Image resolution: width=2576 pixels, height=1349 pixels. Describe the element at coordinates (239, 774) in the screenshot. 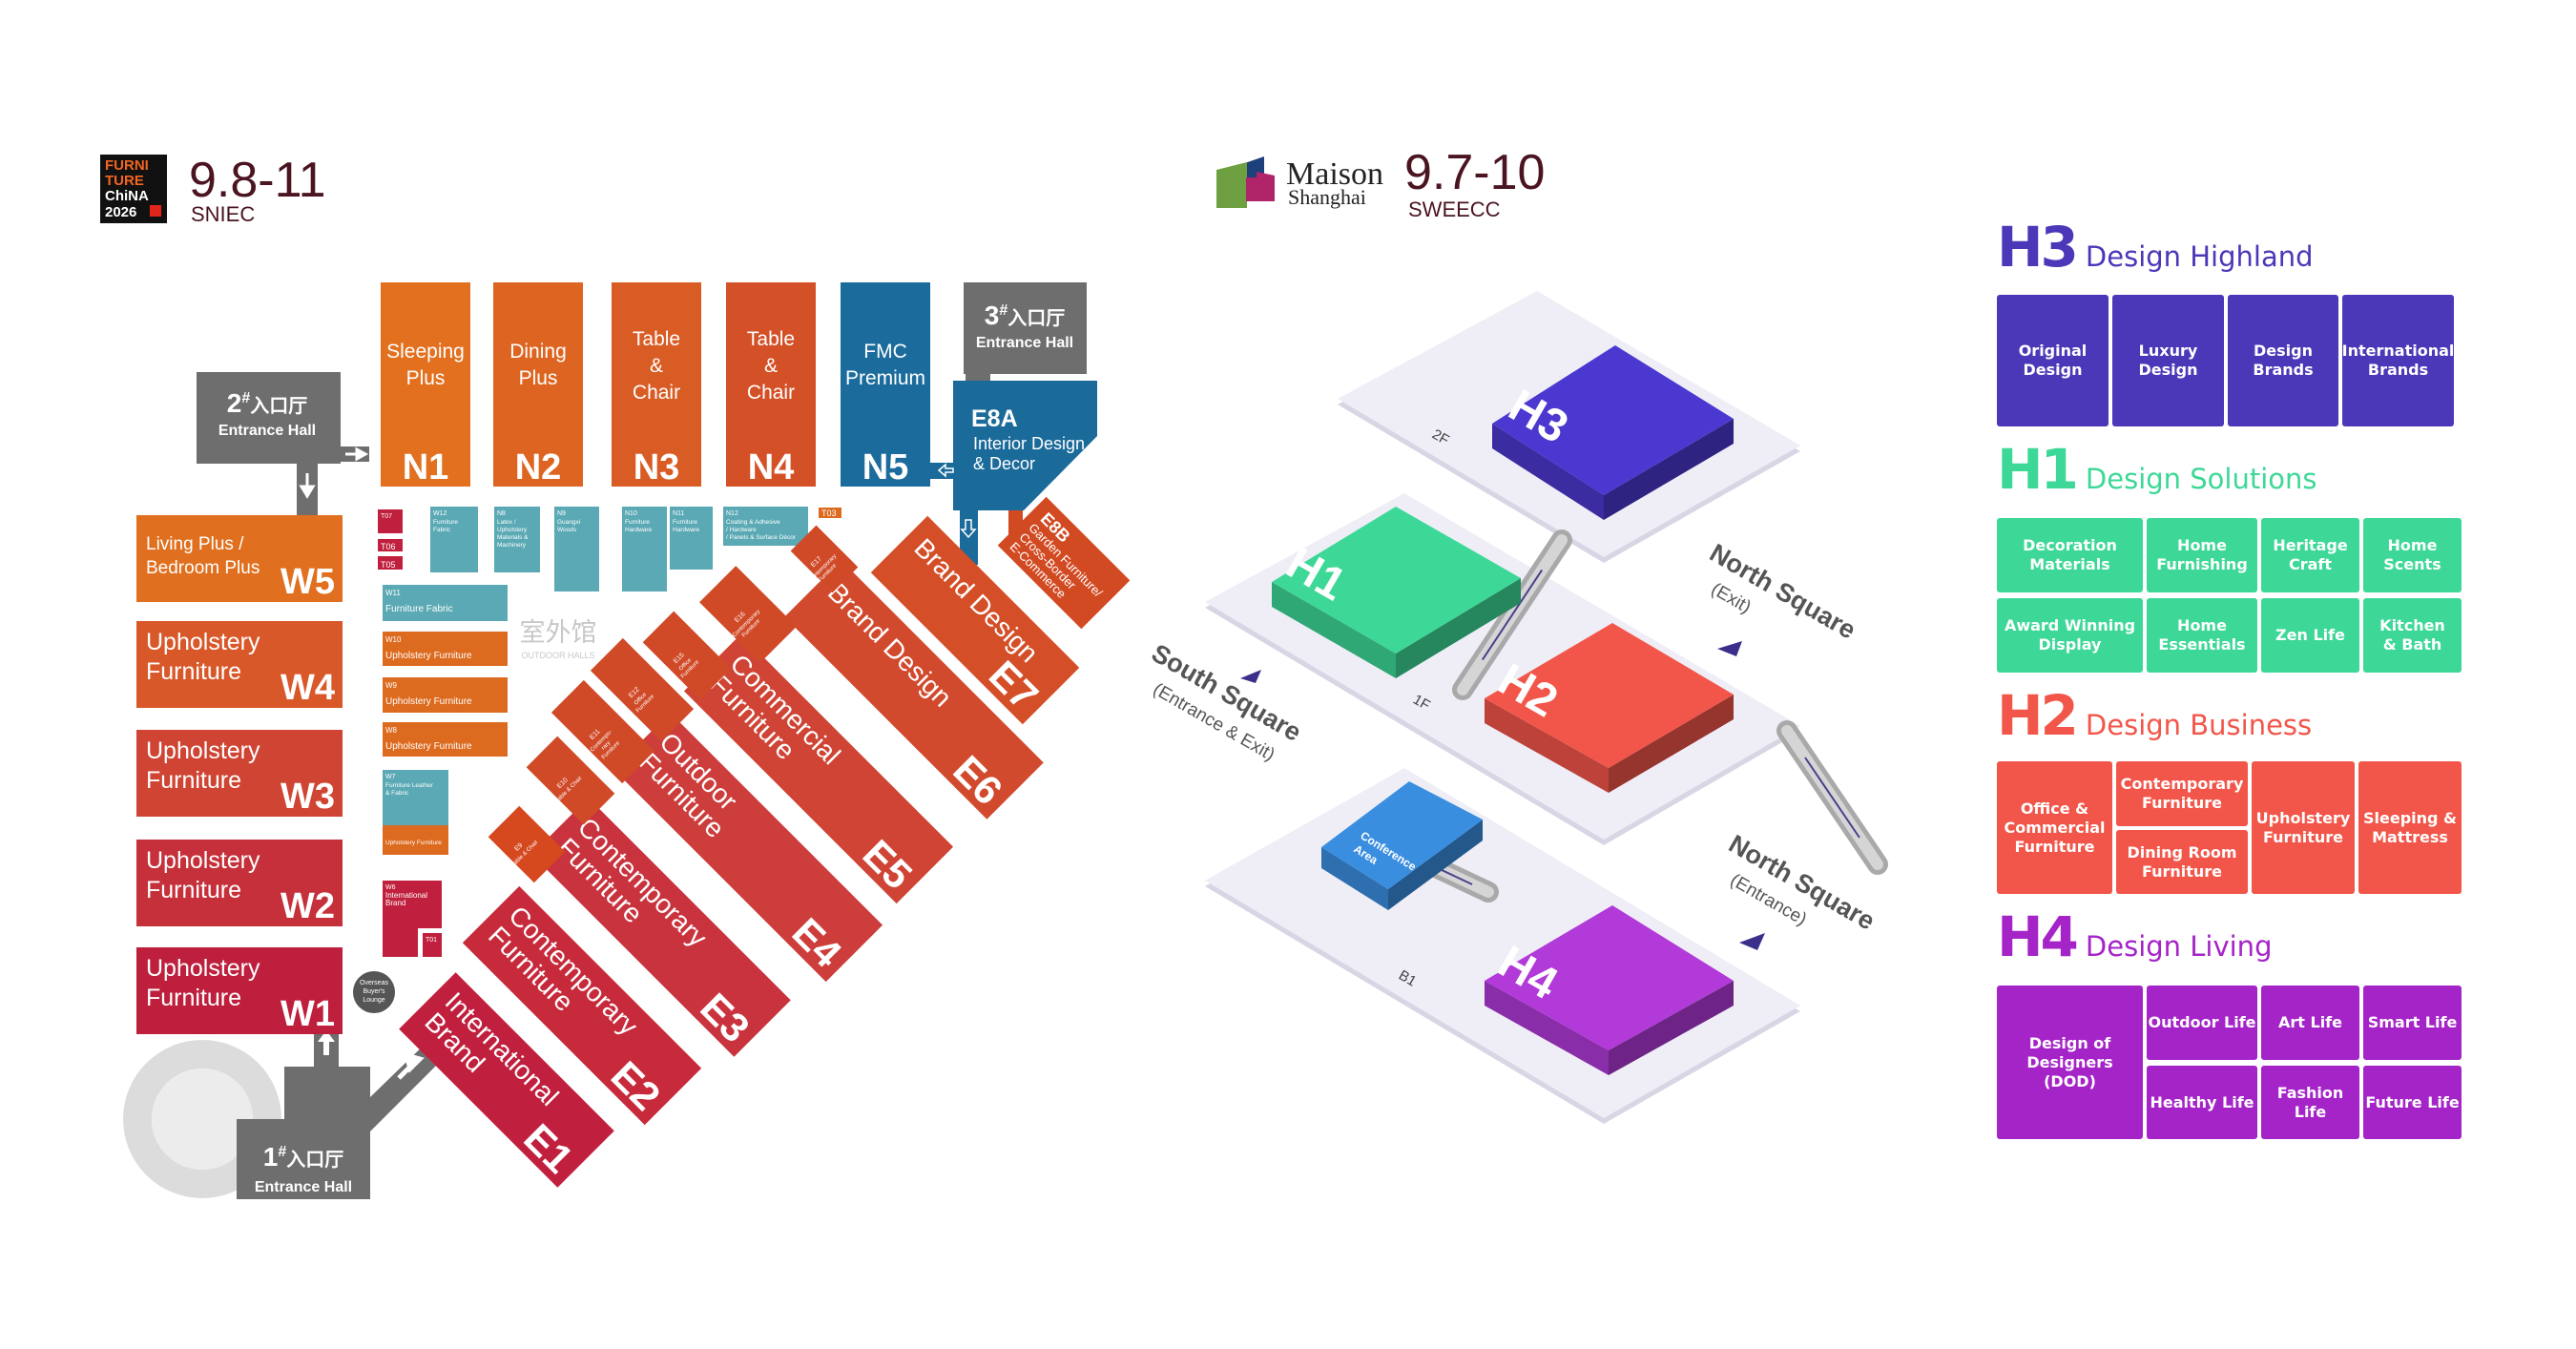

I see `hall-w3: Upholstery Furniture W3` at that location.